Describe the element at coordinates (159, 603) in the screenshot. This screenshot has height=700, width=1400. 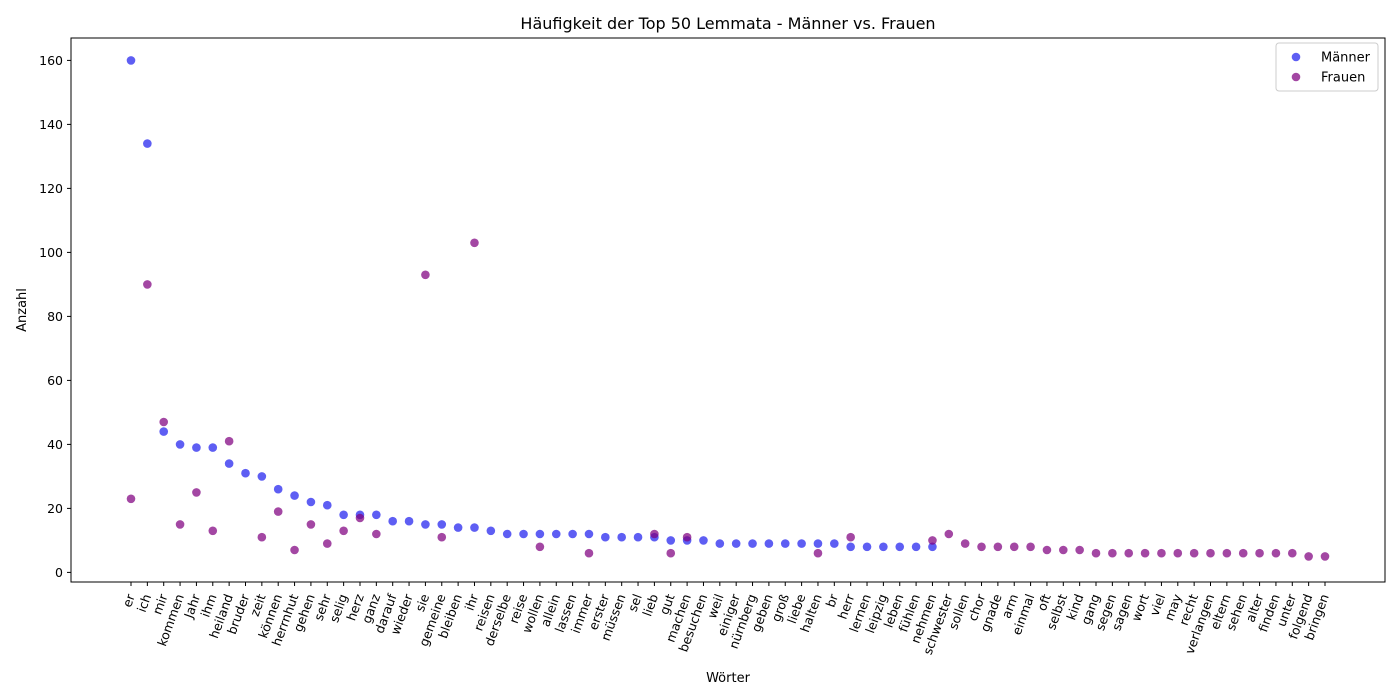
I see `x-tick-label: mir` at that location.